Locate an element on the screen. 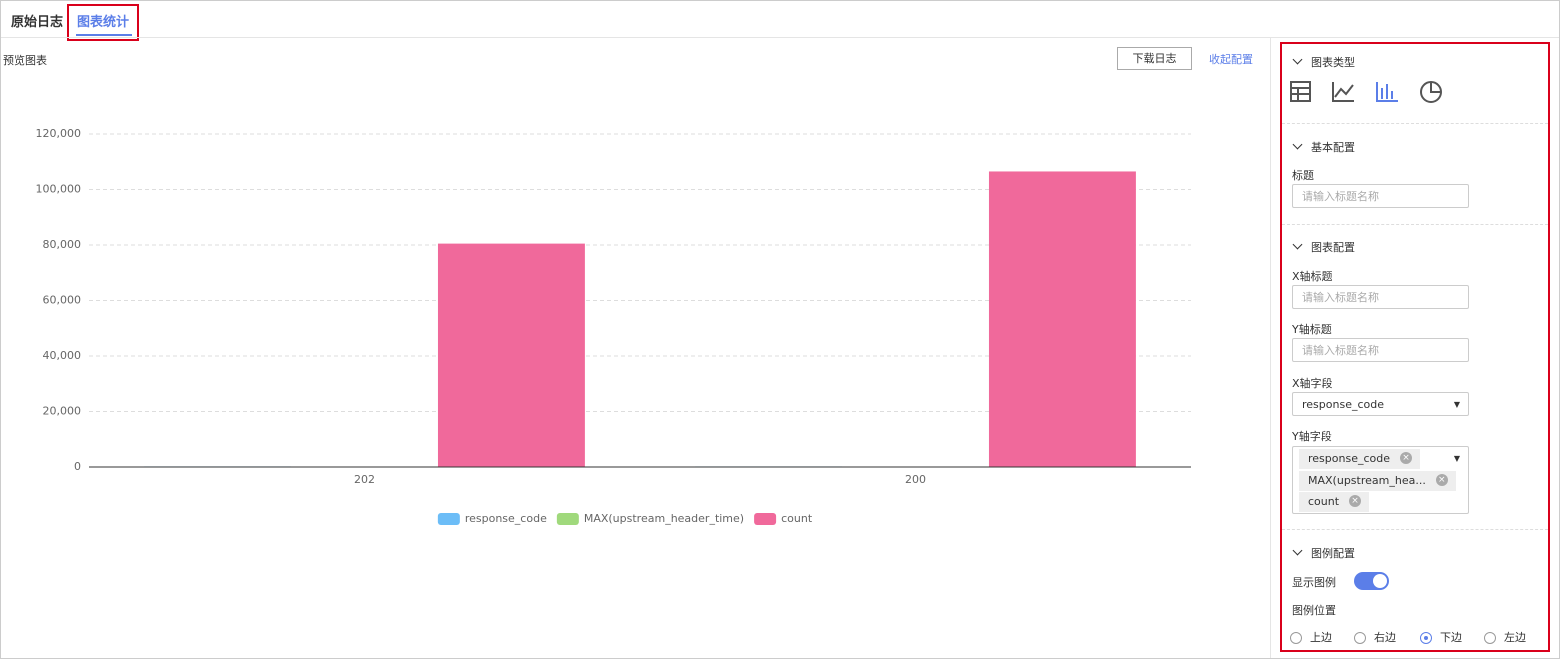  select-value: response_code is located at coordinates (1343, 404).